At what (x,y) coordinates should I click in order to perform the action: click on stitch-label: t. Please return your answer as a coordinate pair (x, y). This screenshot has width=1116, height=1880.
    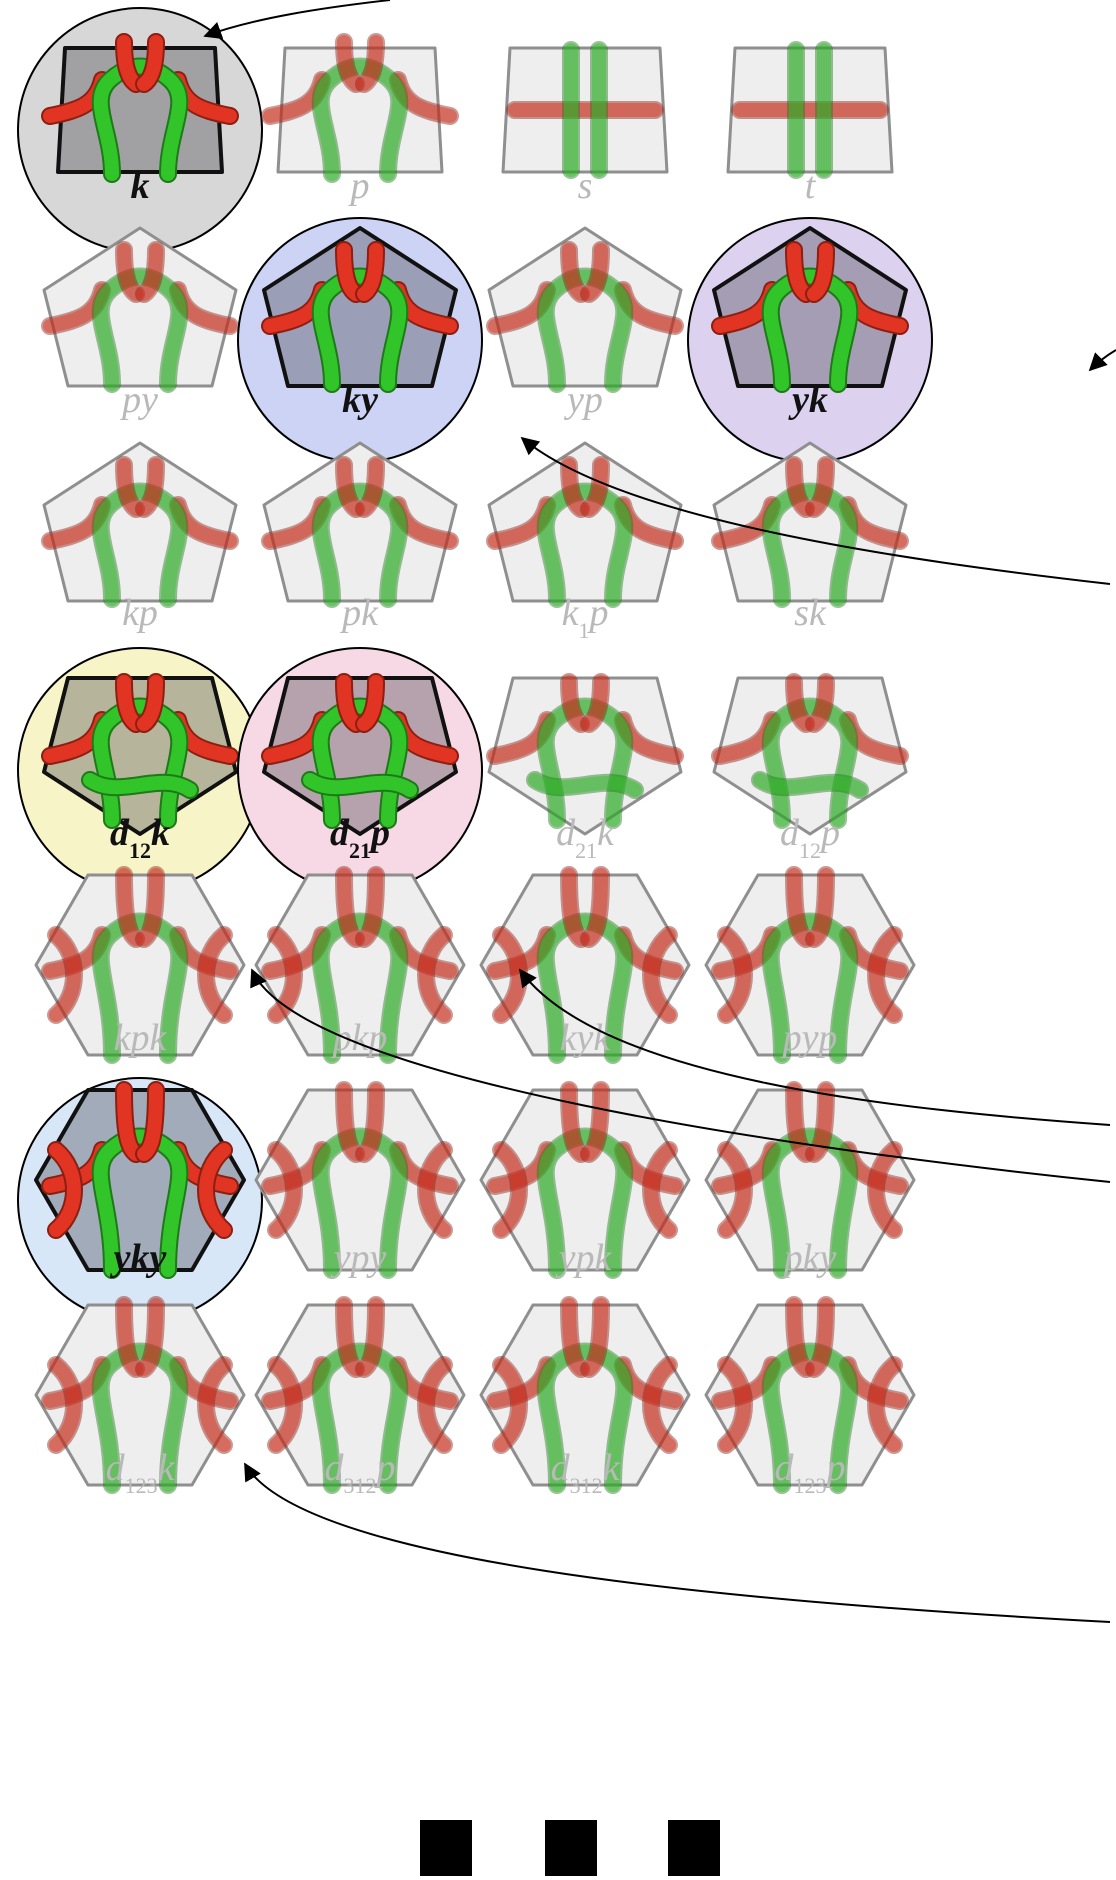
    Looking at the image, I should click on (811, 186).